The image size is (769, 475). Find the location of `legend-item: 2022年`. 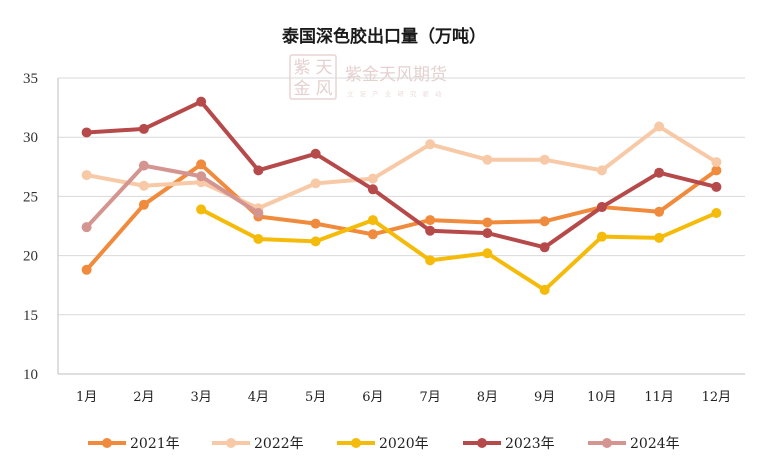

legend-item: 2022年 is located at coordinates (258, 444).